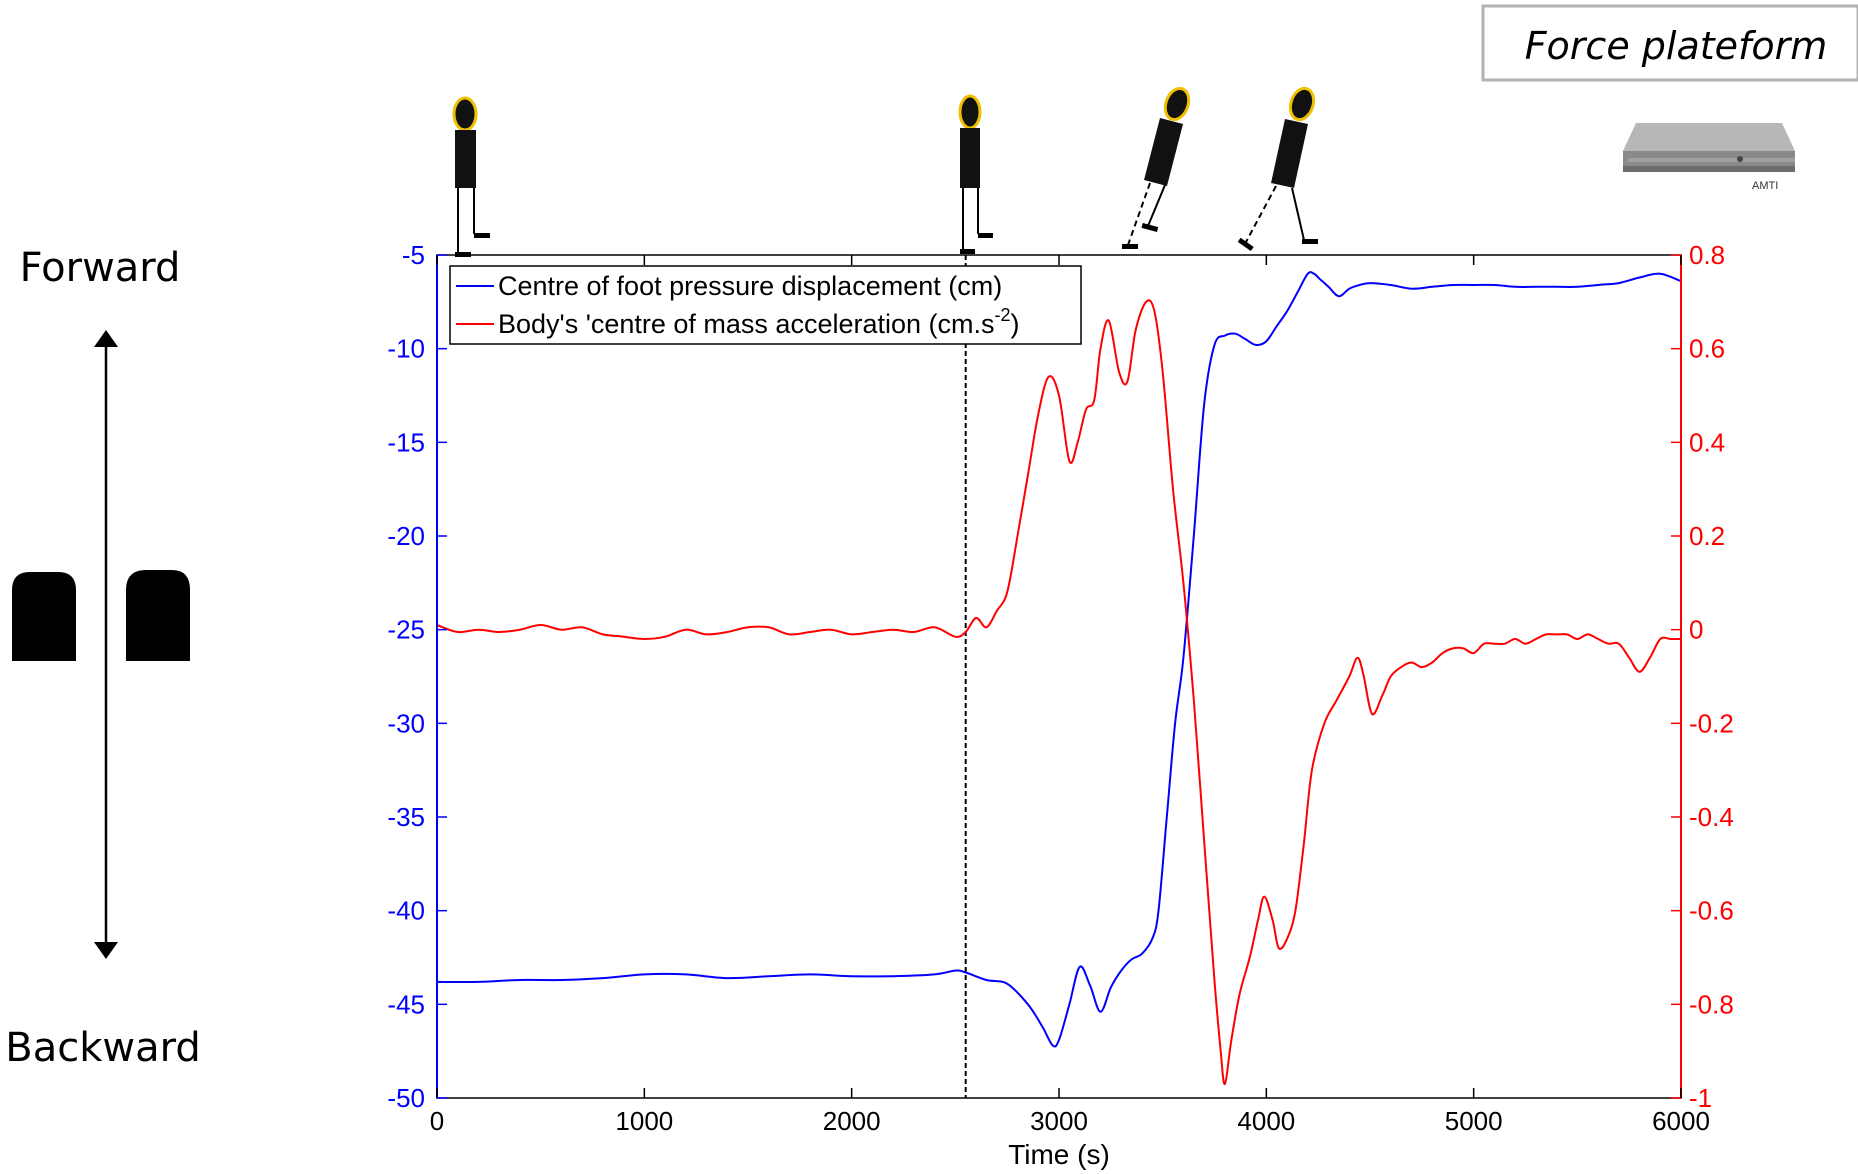 The width and height of the screenshot is (1858, 1174). Describe the element at coordinates (406, 442) in the screenshot. I see `left-tick-label: -15` at that location.